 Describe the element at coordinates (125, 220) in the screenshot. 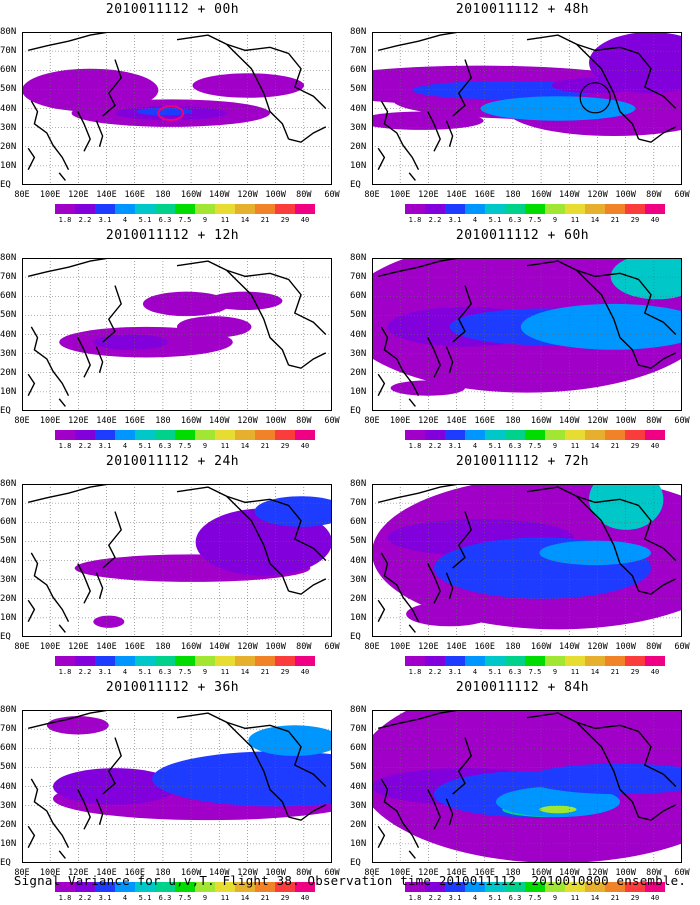

I see `colorbar-label: 4` at that location.